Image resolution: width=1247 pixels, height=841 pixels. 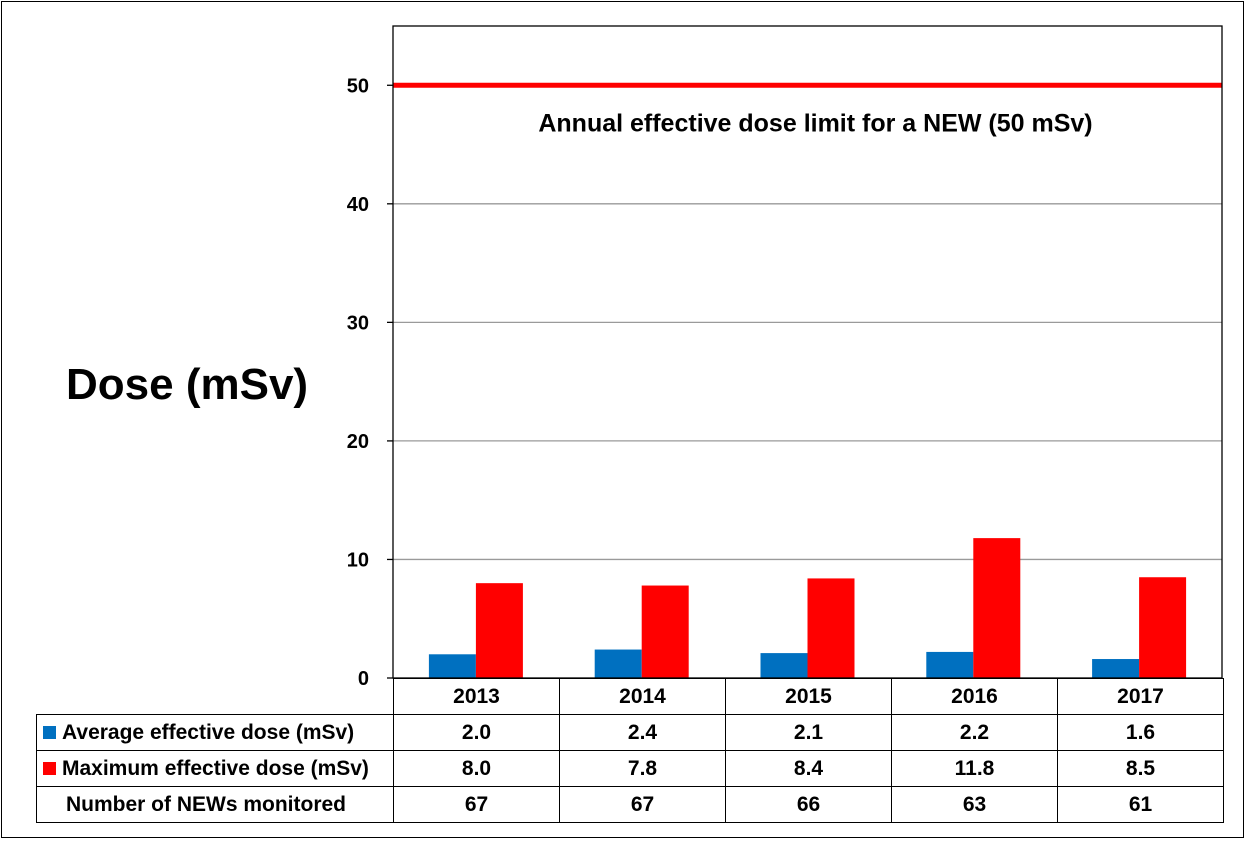 What do you see at coordinates (1140, 732) in the screenshot?
I see `data-label: 1.6` at bounding box center [1140, 732].